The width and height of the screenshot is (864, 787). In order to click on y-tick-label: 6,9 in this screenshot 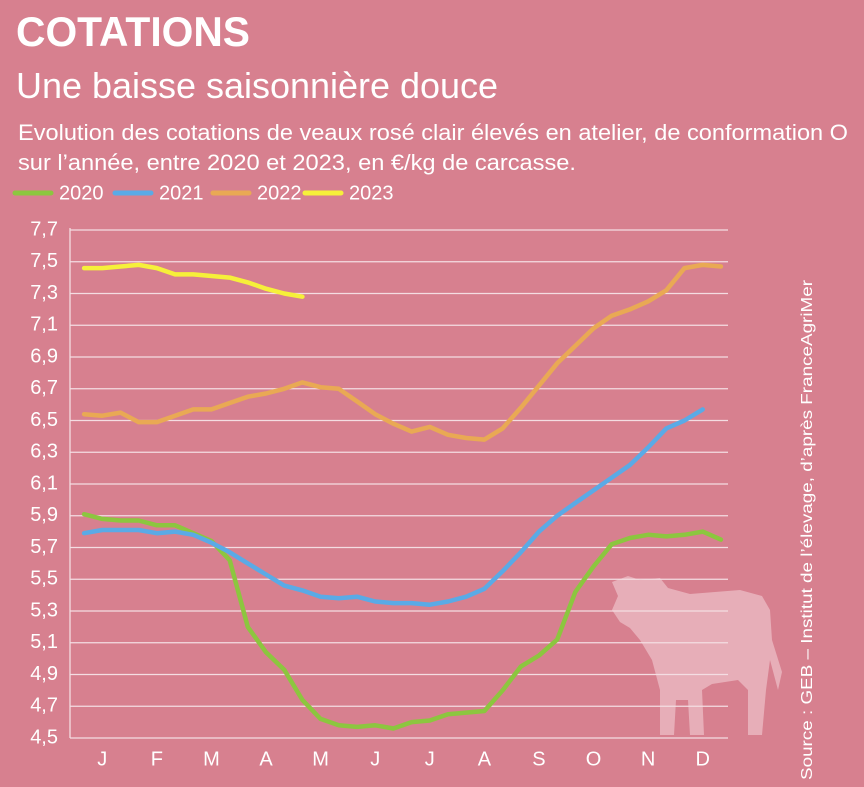, I will do `click(44, 356)`.